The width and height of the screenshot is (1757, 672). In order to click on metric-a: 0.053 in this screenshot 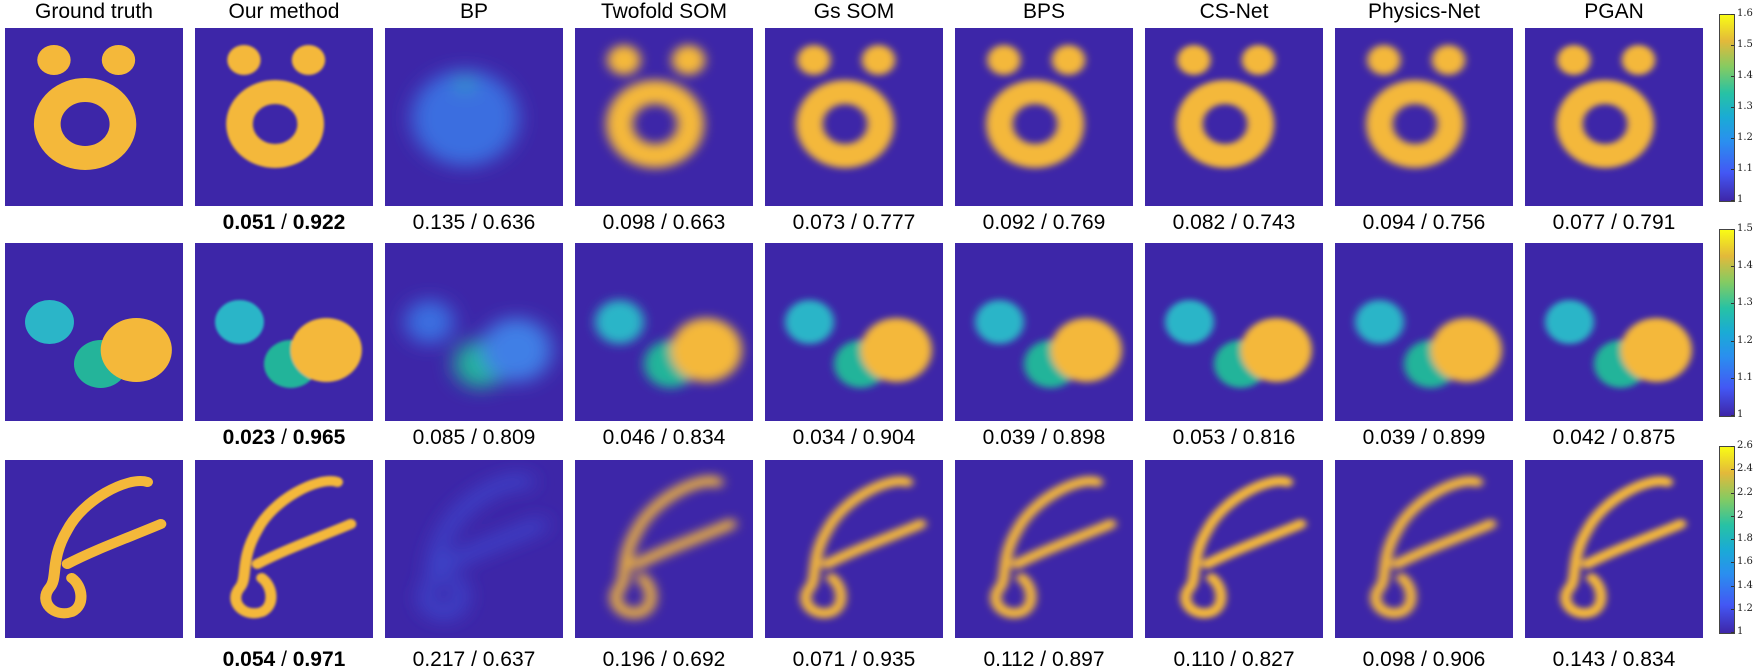, I will do `click(1199, 437)`.